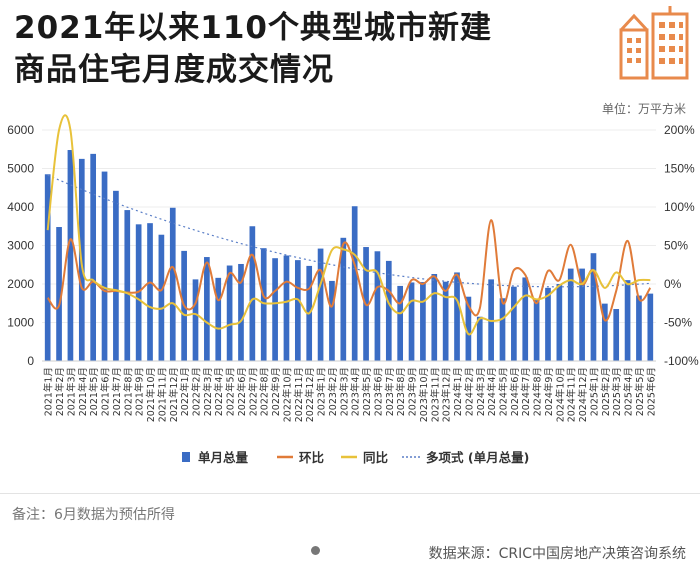 This screenshot has height=584, width=700. Describe the element at coordinates (310, 394) in the screenshot. I see `x-tick-label: 2022年12月` at that location.